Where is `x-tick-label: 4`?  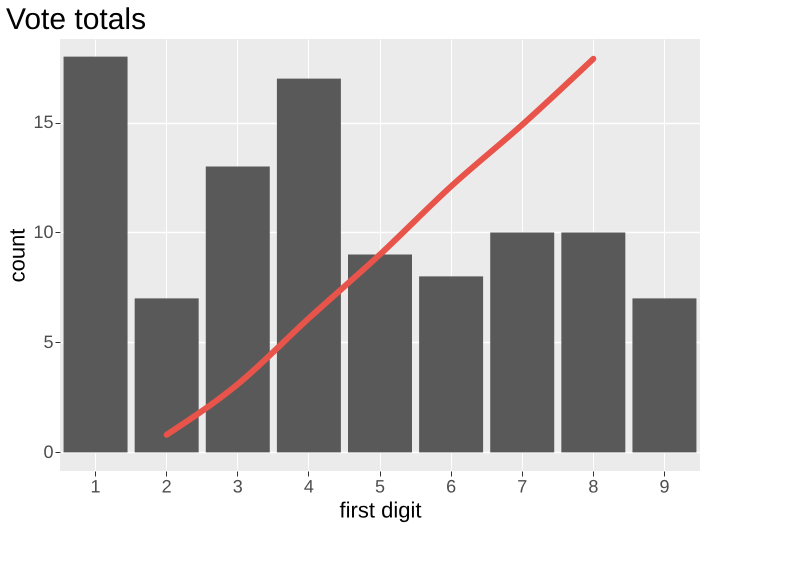
x-tick-label: 4 is located at coordinates (309, 486).